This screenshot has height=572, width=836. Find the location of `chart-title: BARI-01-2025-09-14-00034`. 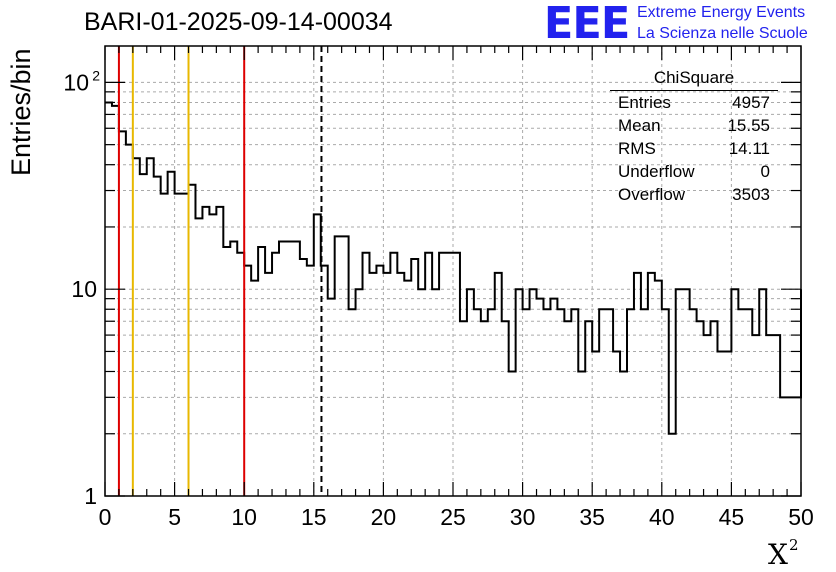

chart-title: BARI-01-2025-09-14-00034 is located at coordinates (238, 22).